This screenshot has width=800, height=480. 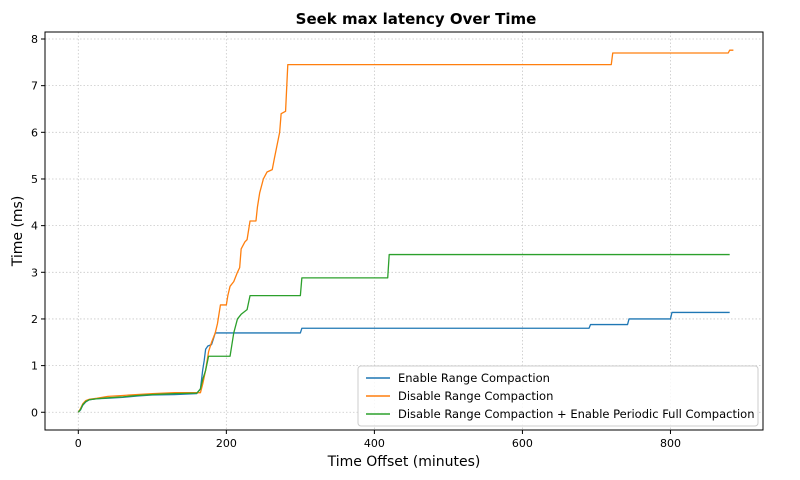 I want to click on y-tick-label: 1, so click(x=34, y=366).